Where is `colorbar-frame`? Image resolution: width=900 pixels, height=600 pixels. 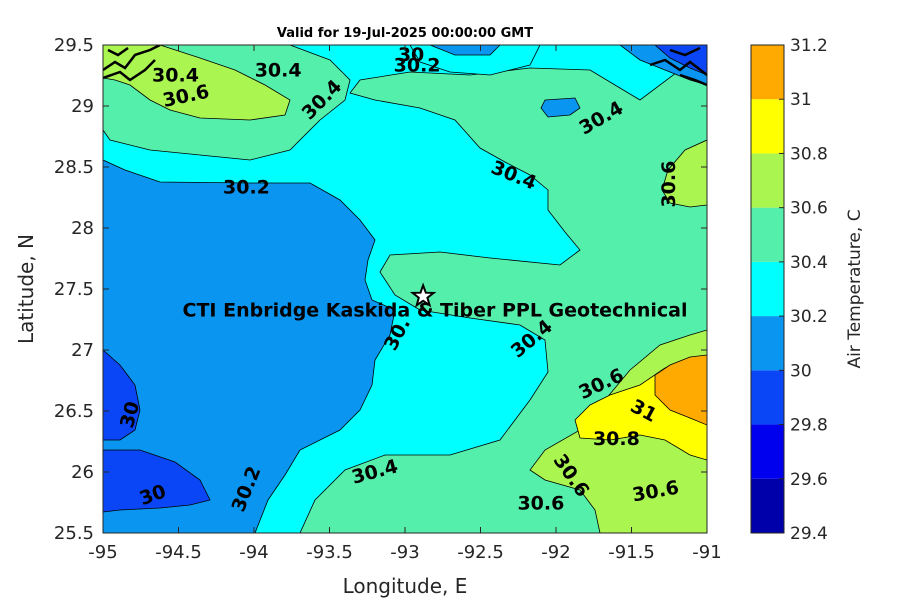
colorbar-frame is located at coordinates (767, 289).